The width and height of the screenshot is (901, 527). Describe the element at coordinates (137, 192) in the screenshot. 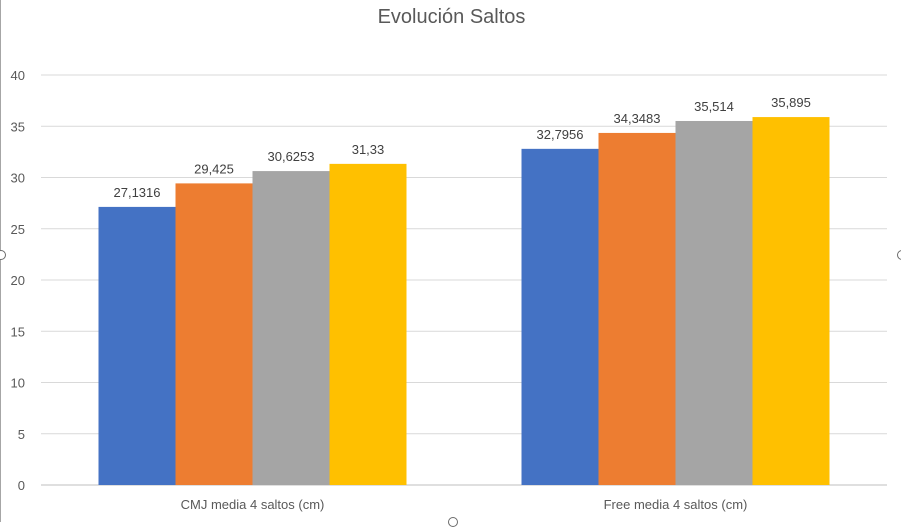

I see `data-label: 27,1316` at that location.